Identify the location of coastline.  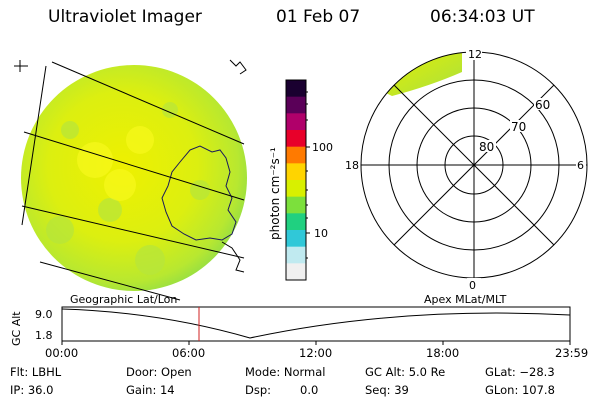
(199, 193).